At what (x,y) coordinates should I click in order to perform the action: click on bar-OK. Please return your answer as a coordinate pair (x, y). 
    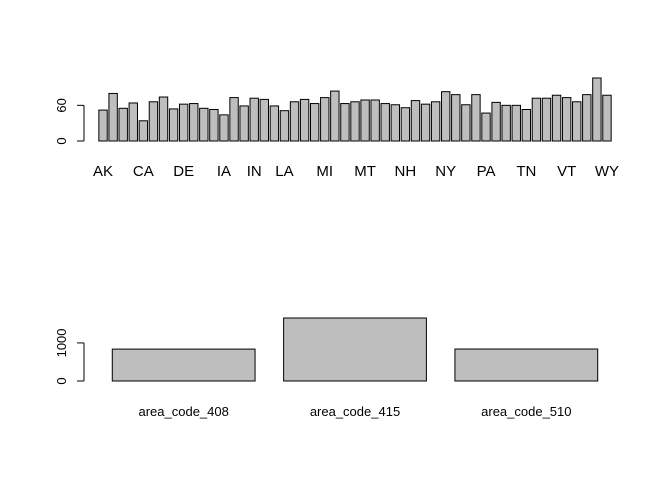
    Looking at the image, I should click on (466, 123).